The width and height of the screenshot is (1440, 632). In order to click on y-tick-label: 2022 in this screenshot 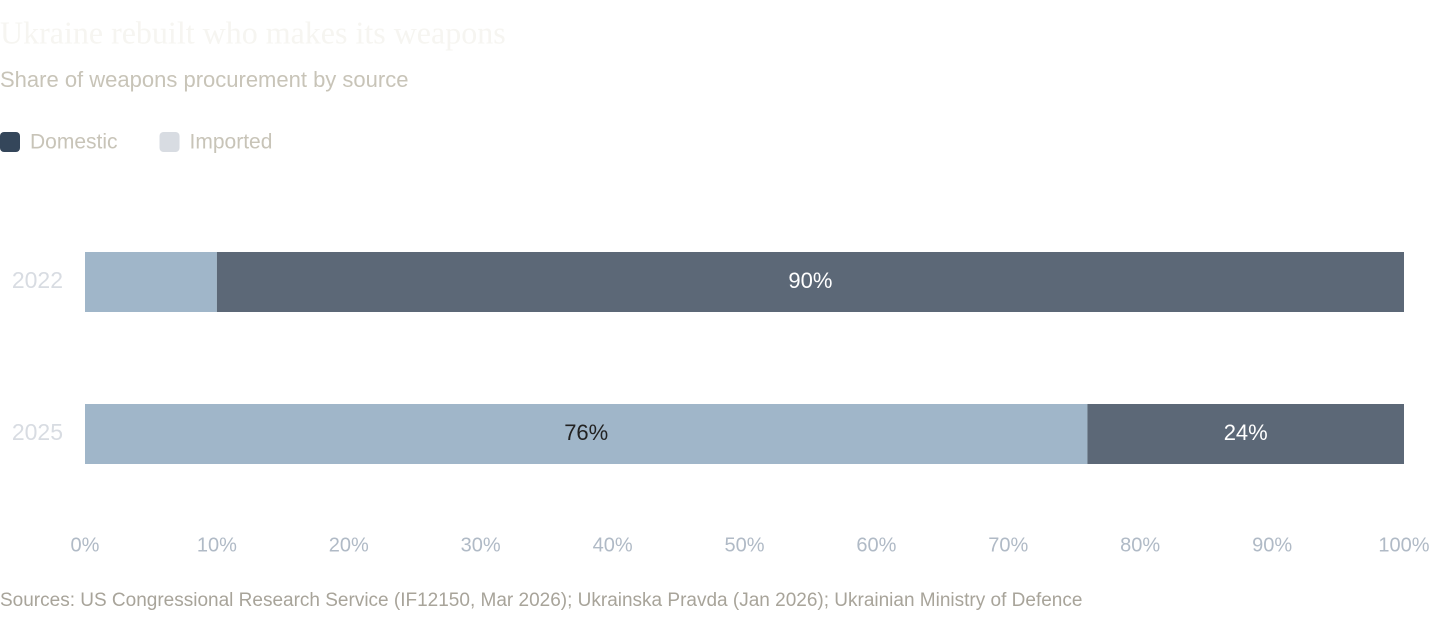, I will do `click(37, 280)`.